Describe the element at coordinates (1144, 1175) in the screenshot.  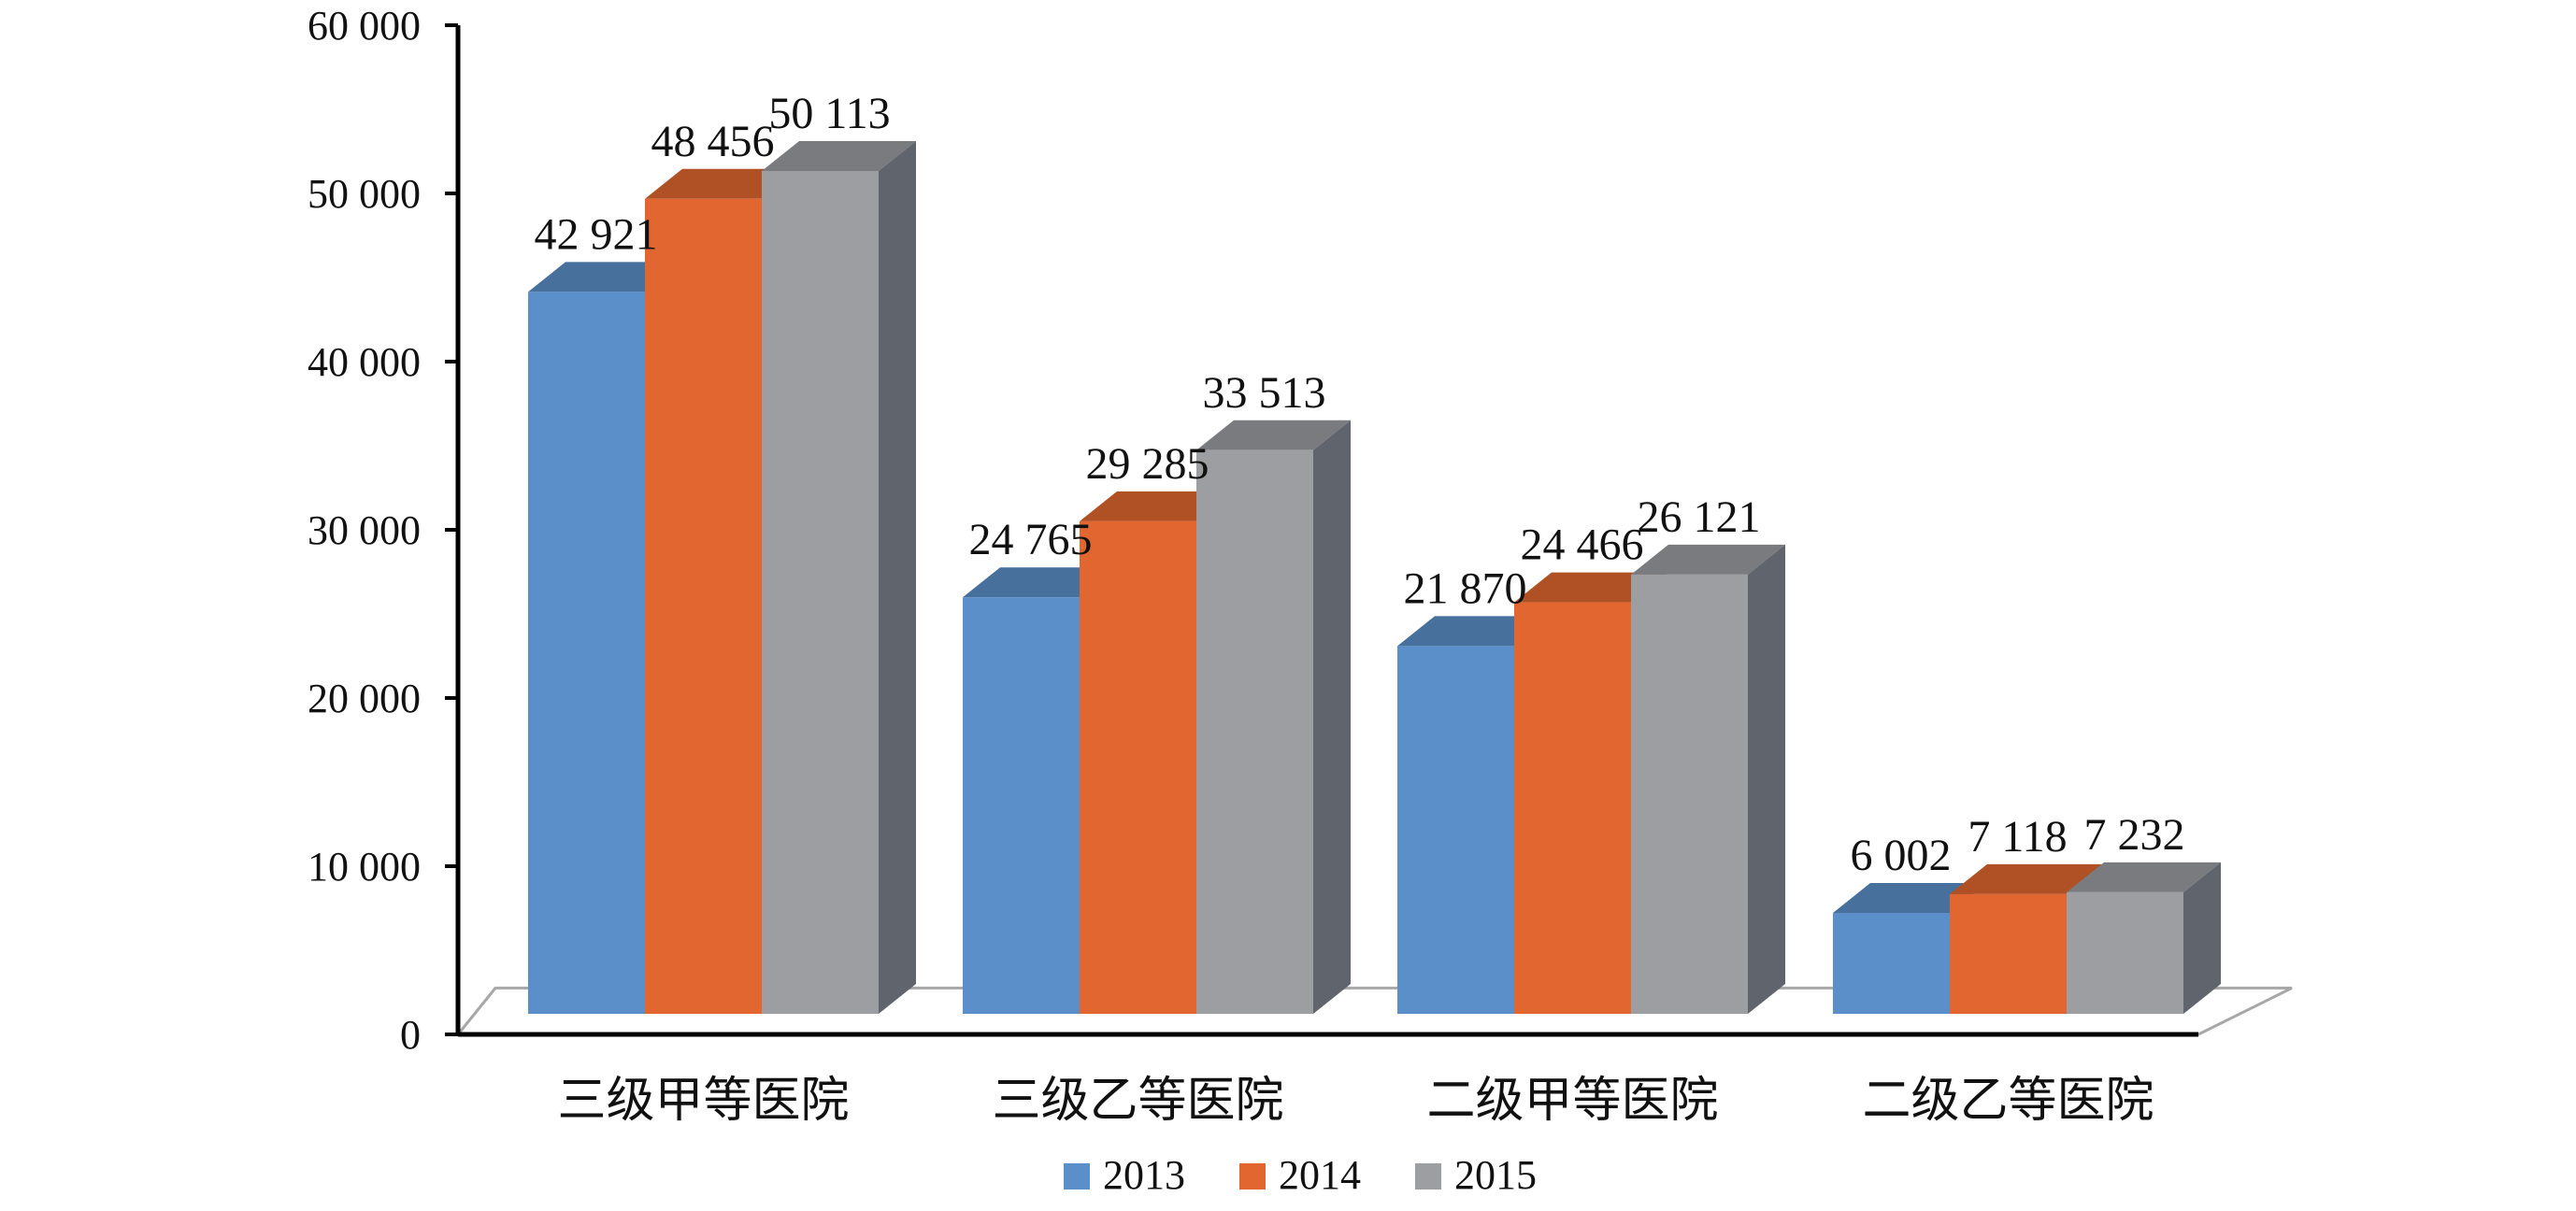
I see `legend-label: 2013` at that location.